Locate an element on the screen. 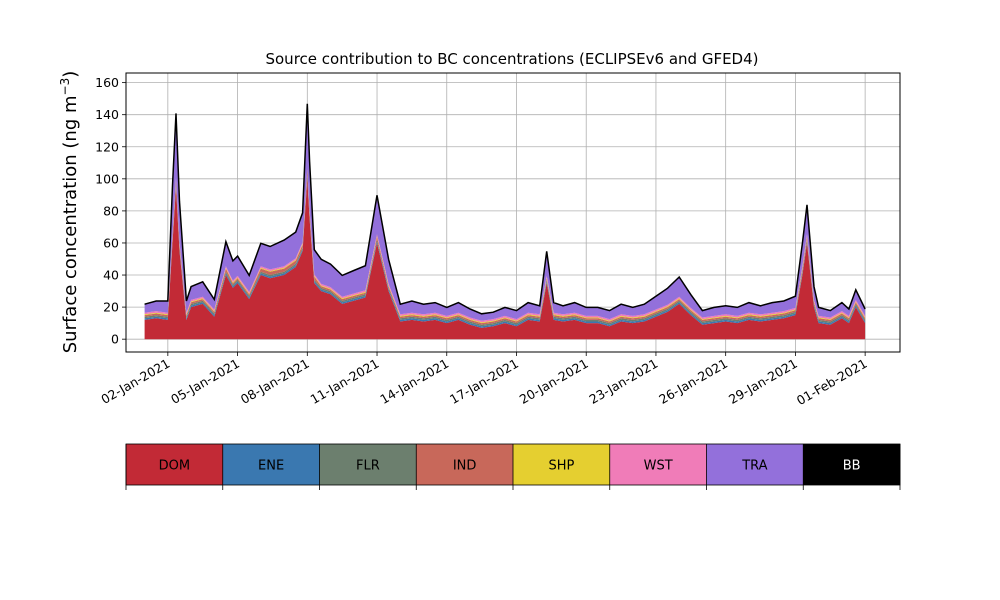 This screenshot has width=1000, height=600. legend-colorbar: DOM ENE FLR IND SHP WST TRA BB is located at coordinates (513, 466).